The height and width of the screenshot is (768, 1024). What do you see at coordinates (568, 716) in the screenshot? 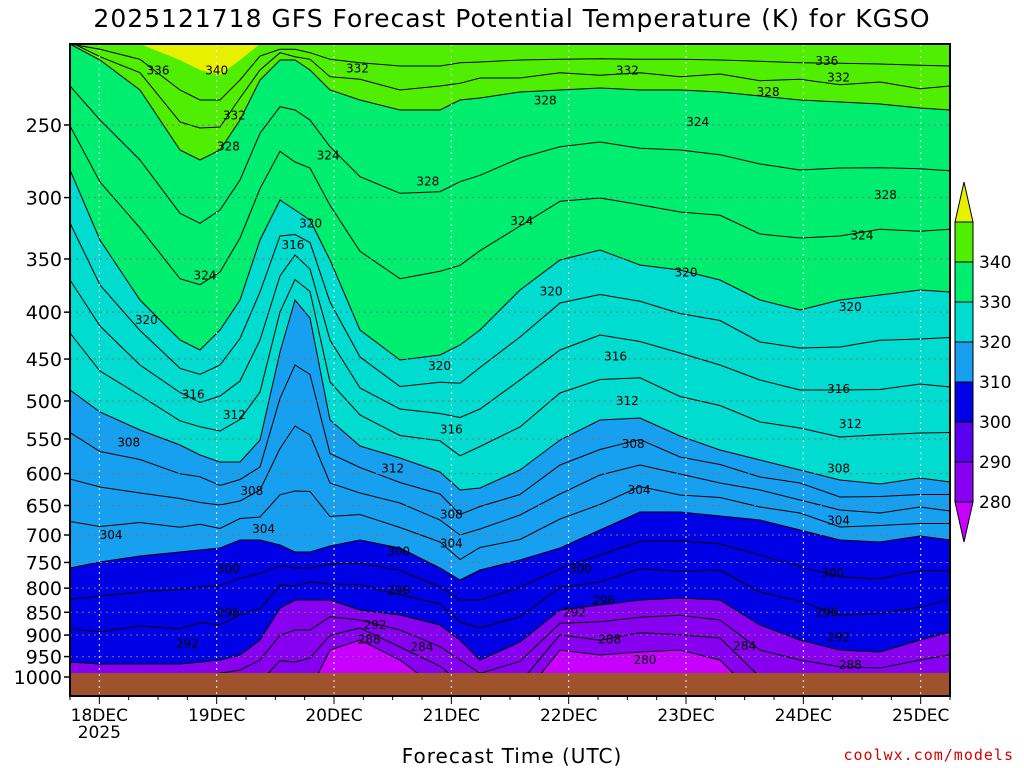
I see `x-tick-label: 22DEC` at bounding box center [568, 716].